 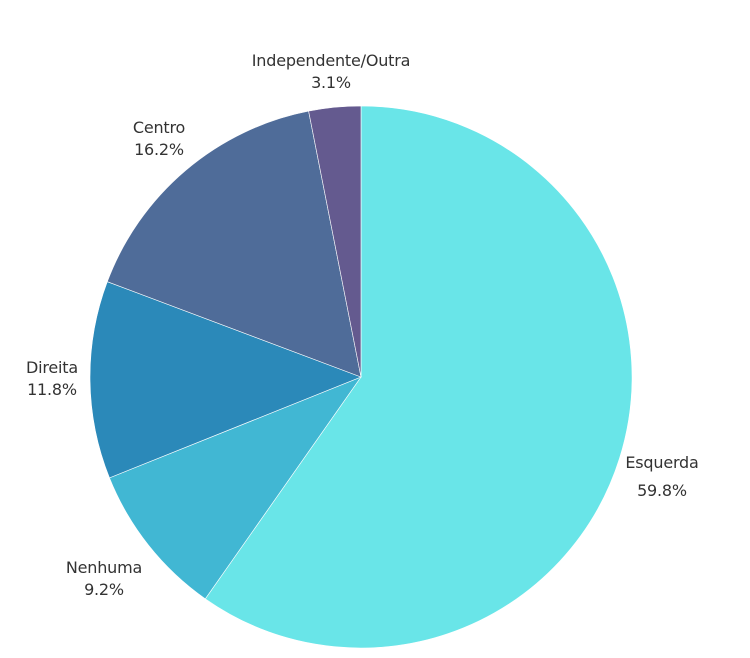 I want to click on slice-label-value: 59.8%, so click(x=662, y=490).